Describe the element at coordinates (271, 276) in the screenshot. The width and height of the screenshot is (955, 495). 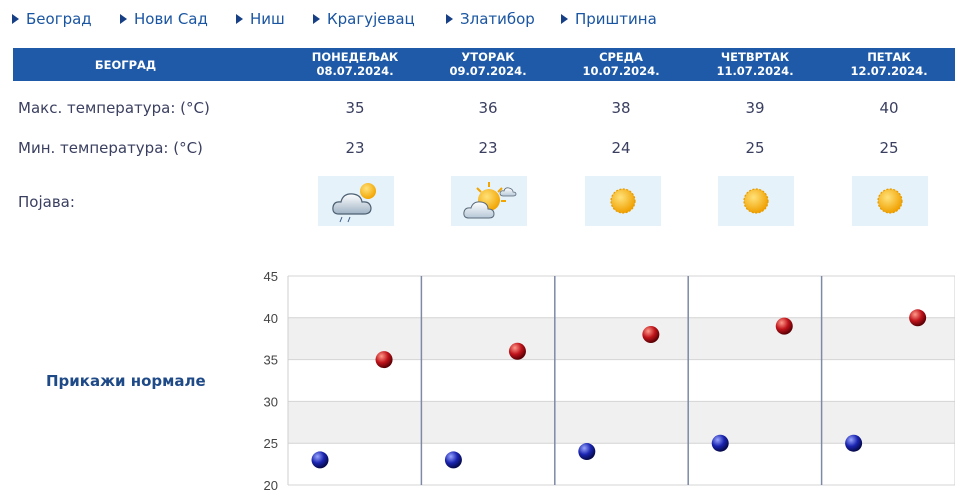
I see `y-tick-label: 45` at that location.